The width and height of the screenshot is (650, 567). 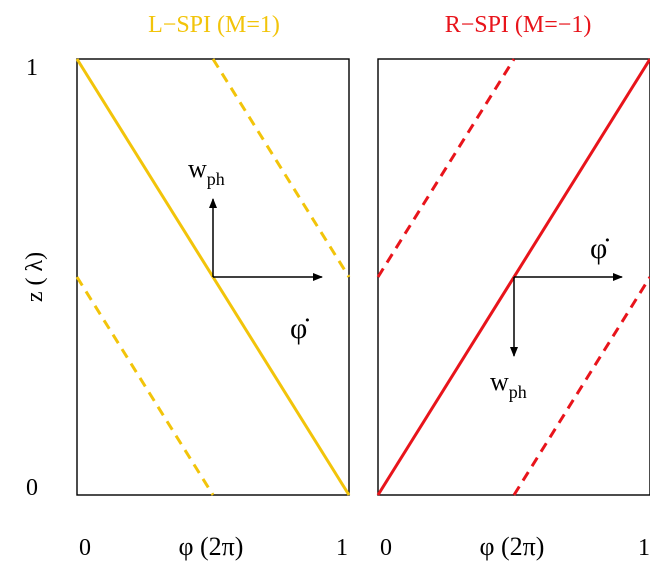 What do you see at coordinates (599, 248) in the screenshot?
I see `right-phi-dot-label: φ̇` at bounding box center [599, 248].